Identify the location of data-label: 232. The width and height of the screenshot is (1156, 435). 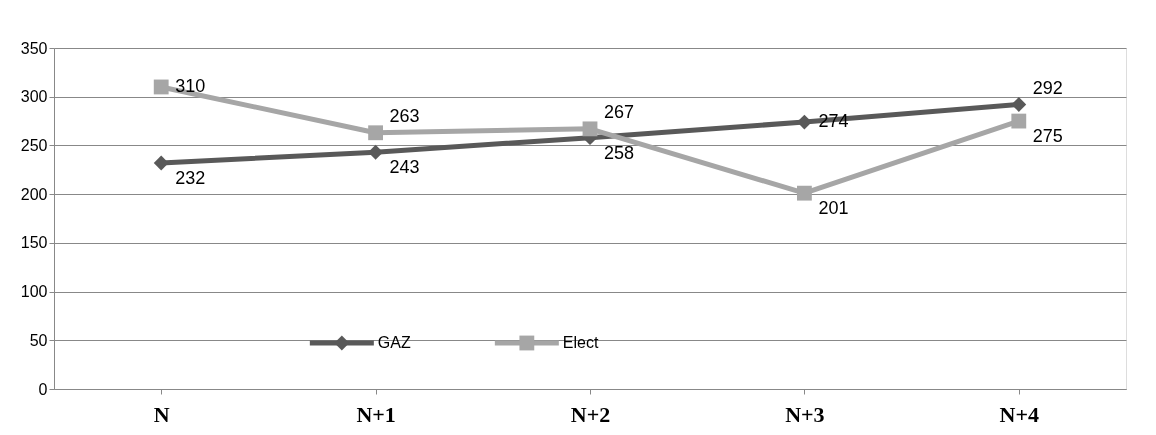
(190, 177).